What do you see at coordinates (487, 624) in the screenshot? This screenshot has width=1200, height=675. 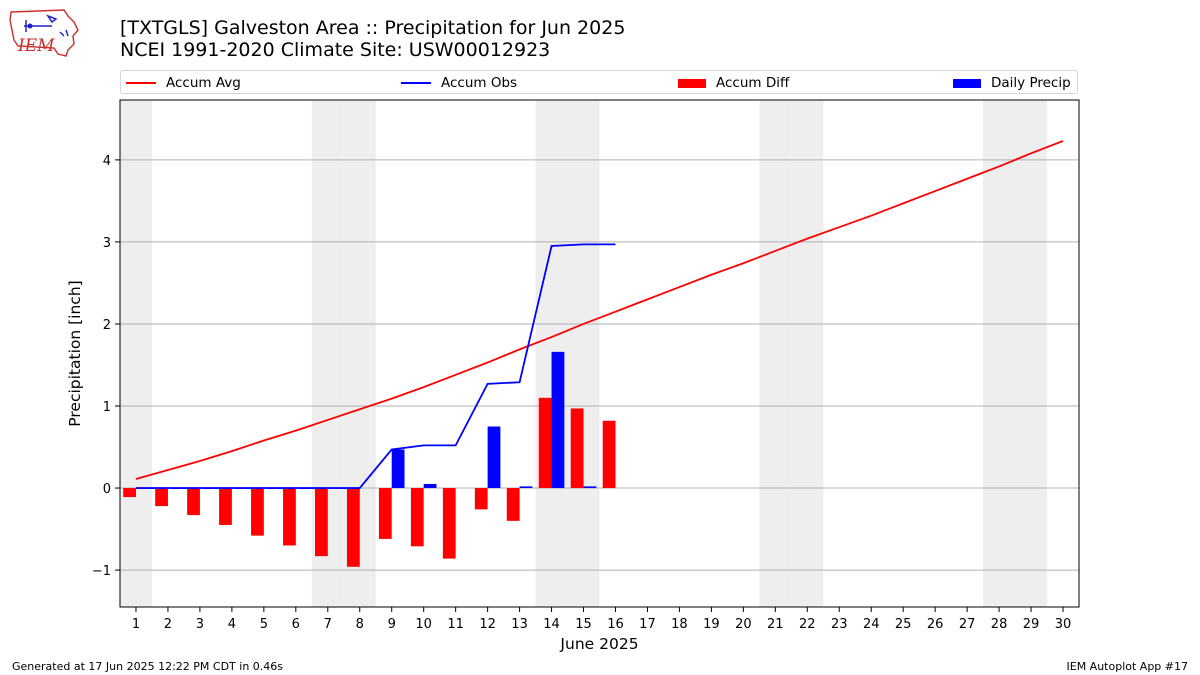 I see `x-tick-label: 12` at bounding box center [487, 624].